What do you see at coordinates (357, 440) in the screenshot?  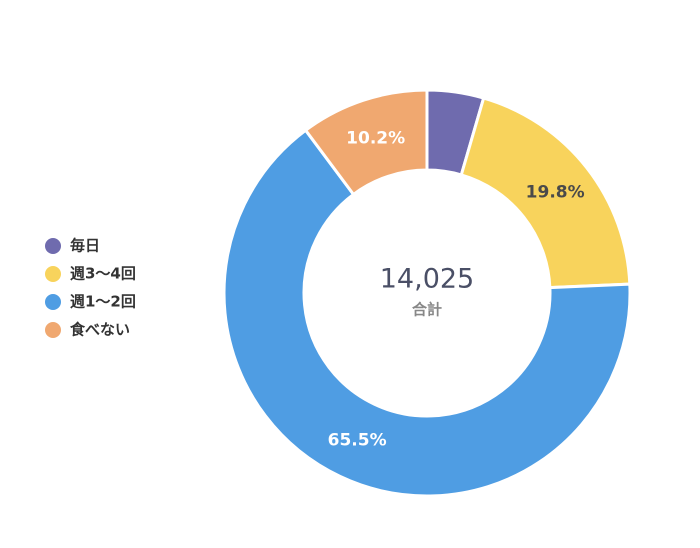 I see `value-label: 65.5%` at bounding box center [357, 440].